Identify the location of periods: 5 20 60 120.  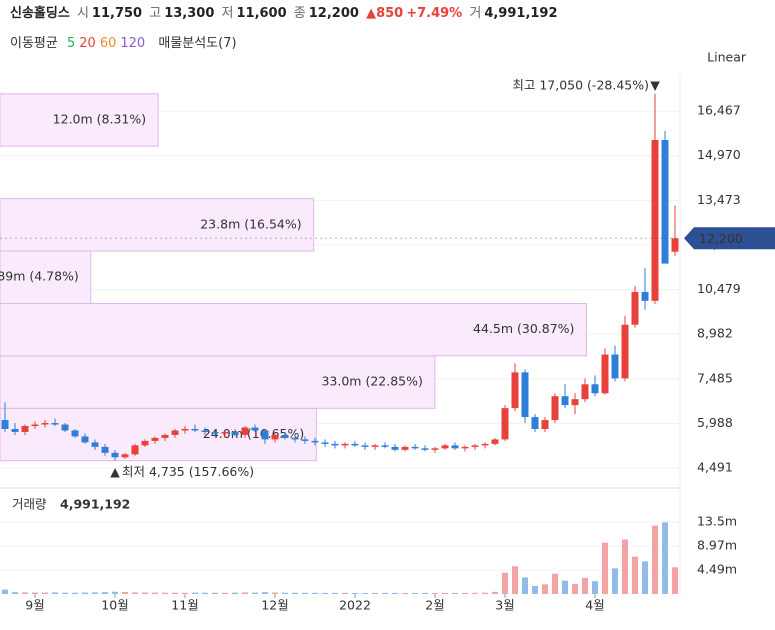
(108, 43).